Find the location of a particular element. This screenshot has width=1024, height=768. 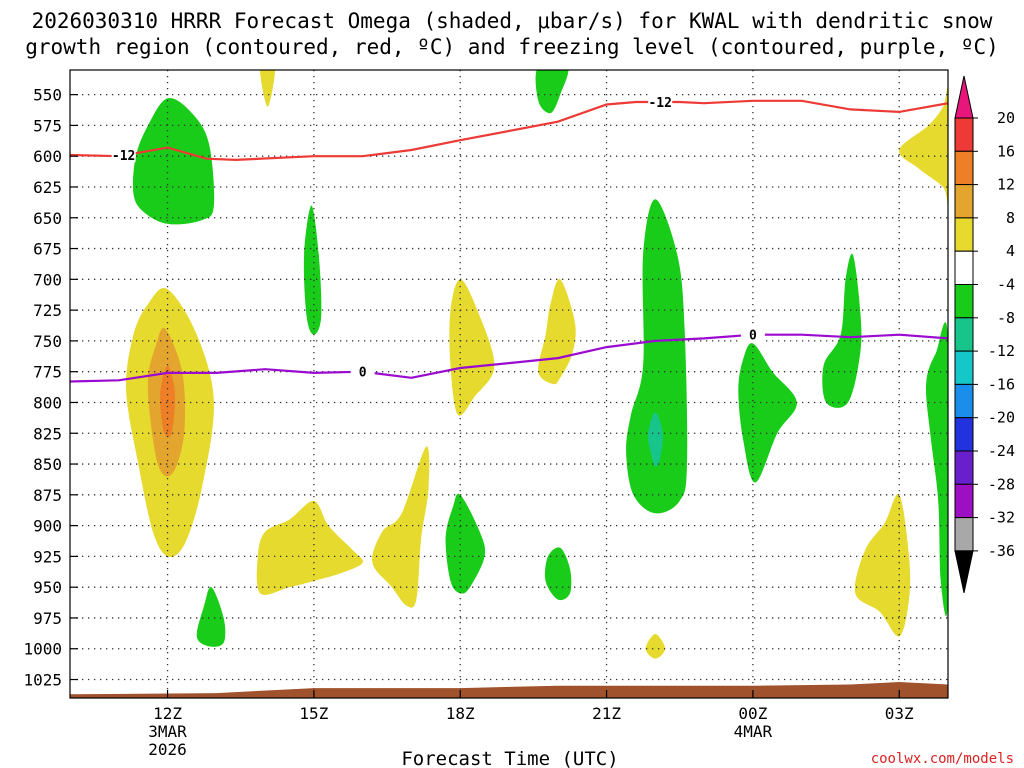

y-tick-label: 550 is located at coordinates (47, 95).